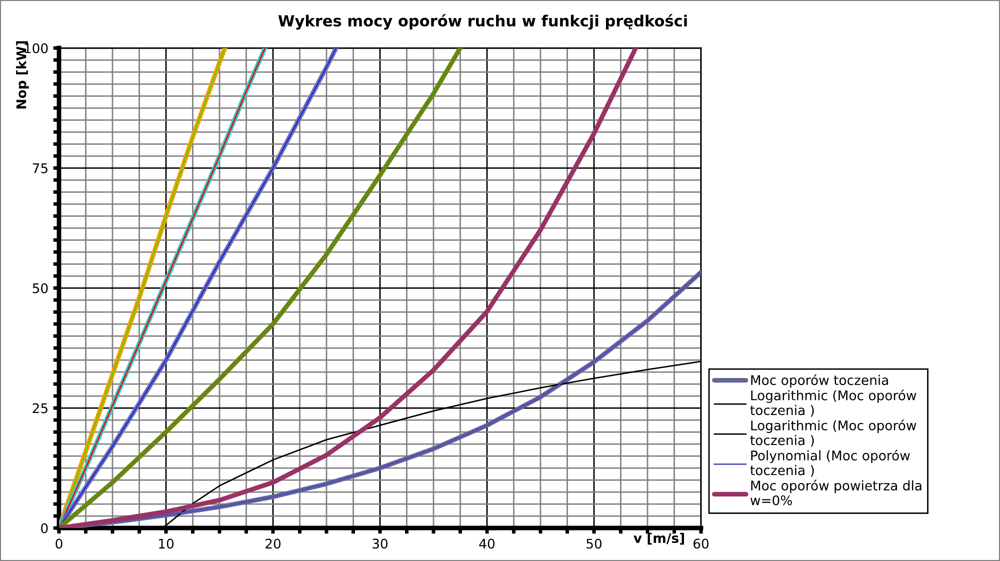  I want to click on x-tick-label: 20, so click(273, 543).